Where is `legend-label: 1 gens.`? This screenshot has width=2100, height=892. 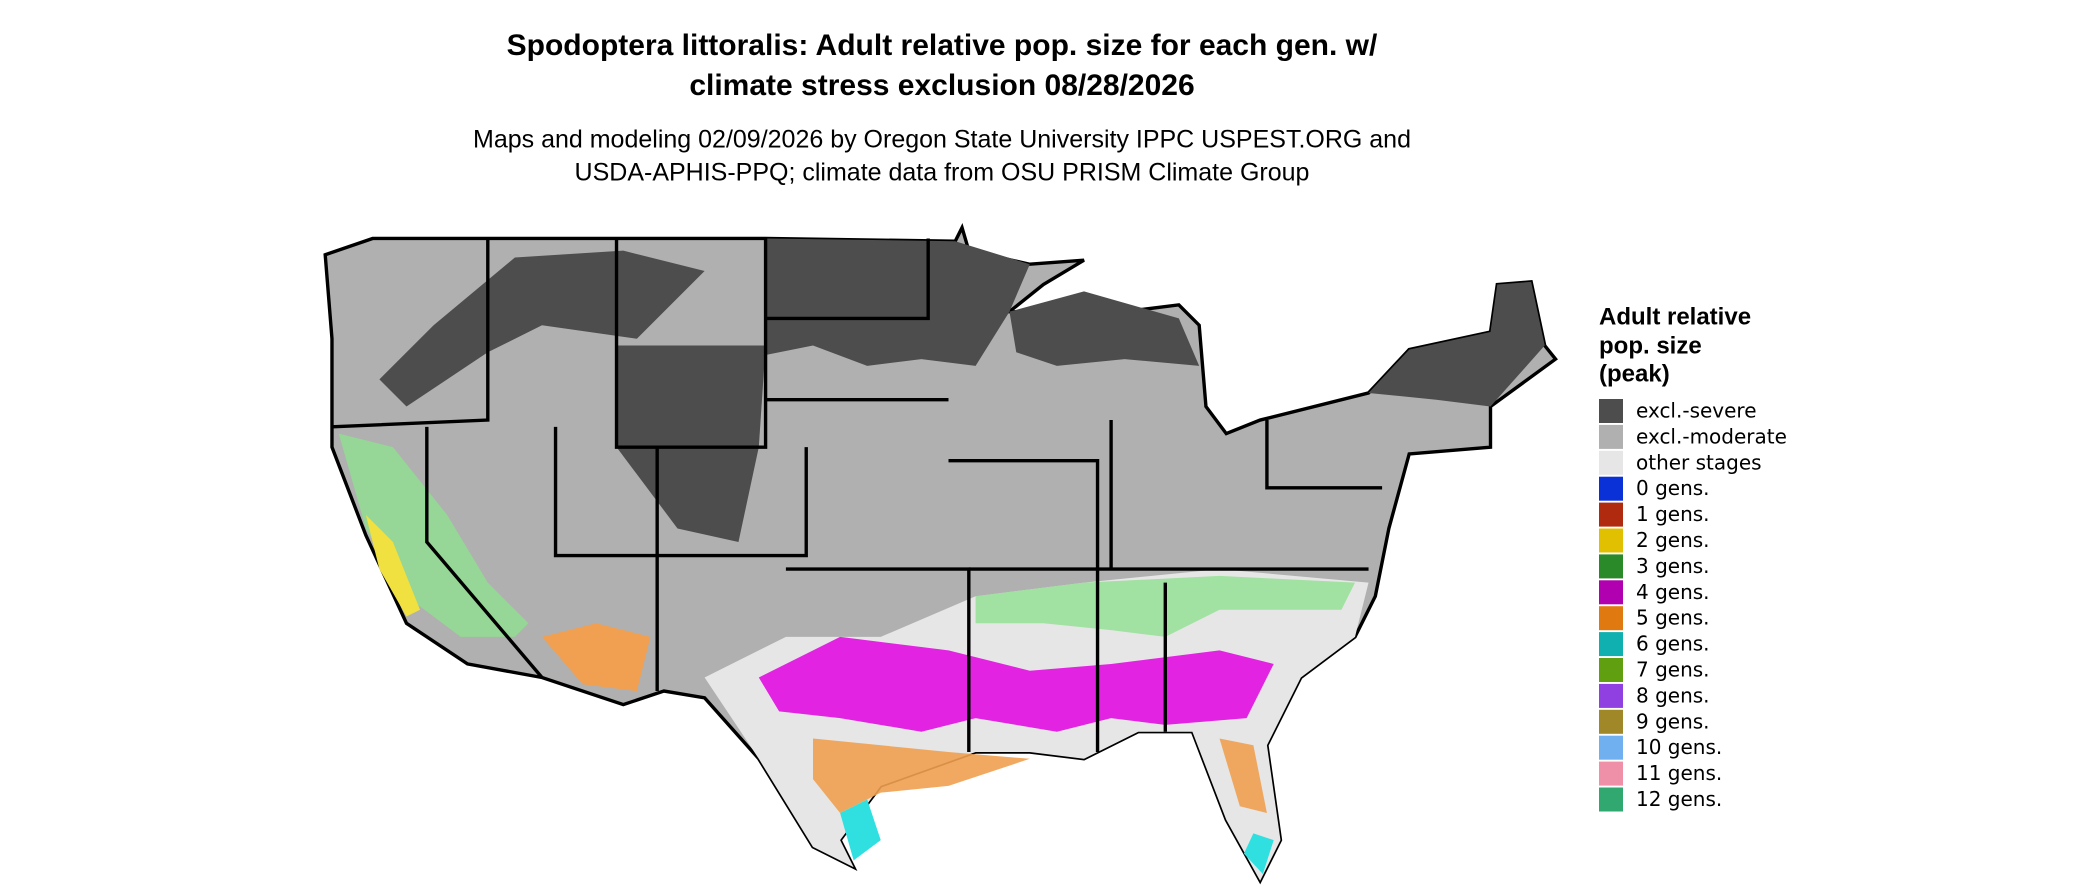
legend-label: 1 gens. is located at coordinates (1673, 514).